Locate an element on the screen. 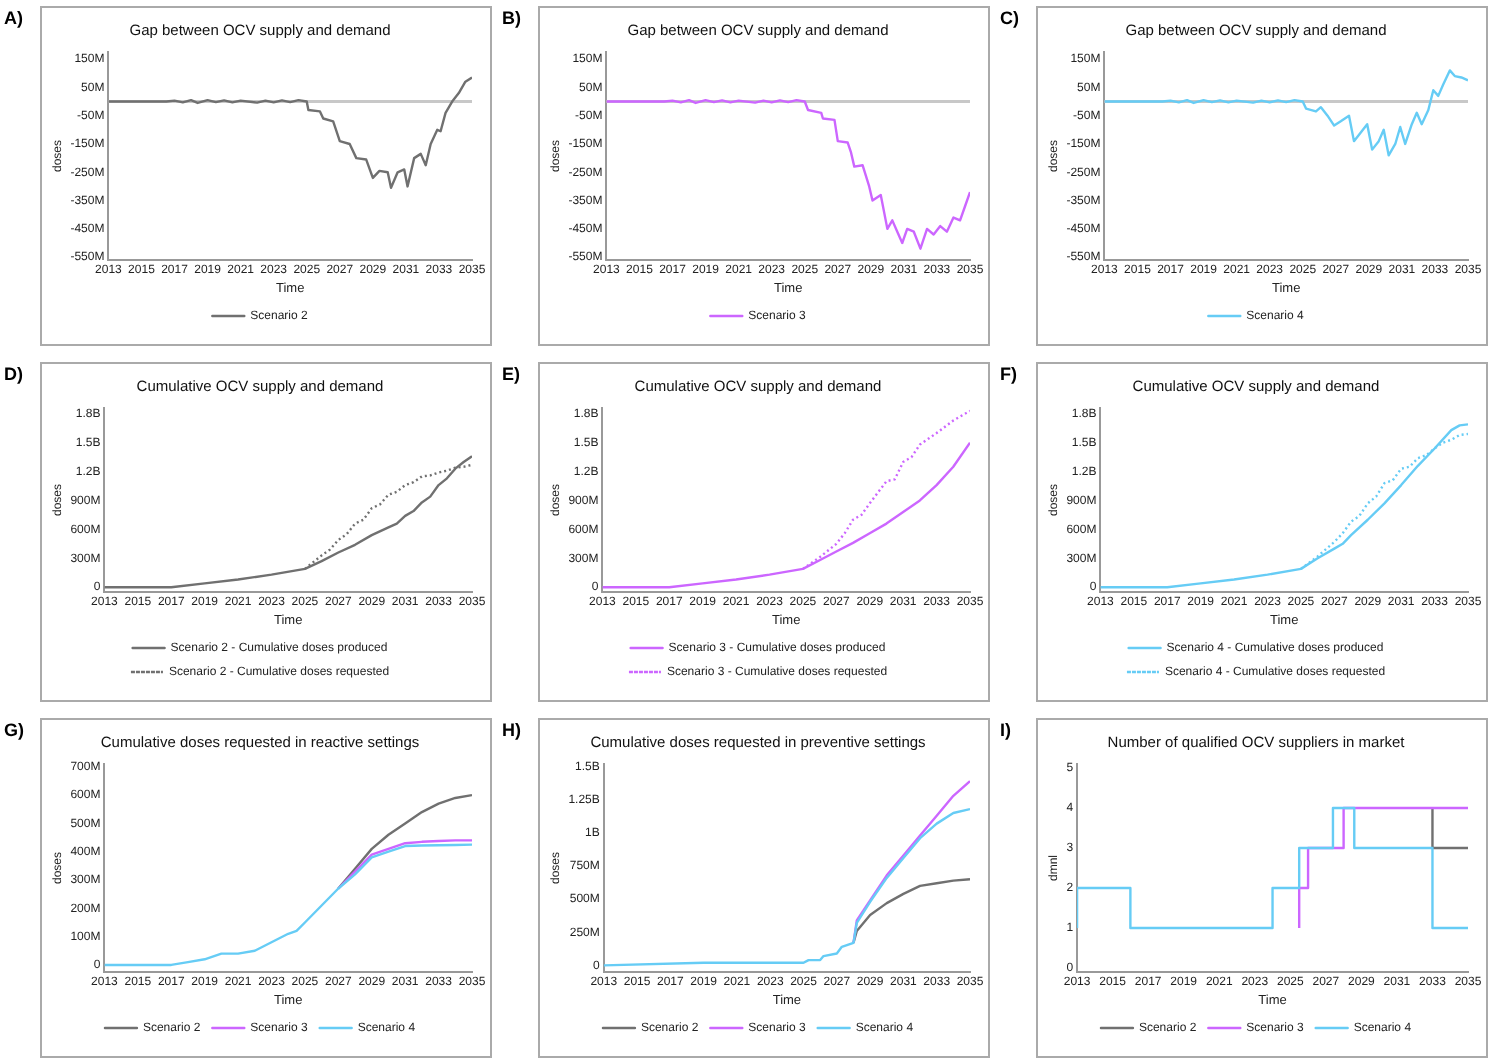 The height and width of the screenshot is (1062, 1492). text: G) is located at coordinates (14, 730).